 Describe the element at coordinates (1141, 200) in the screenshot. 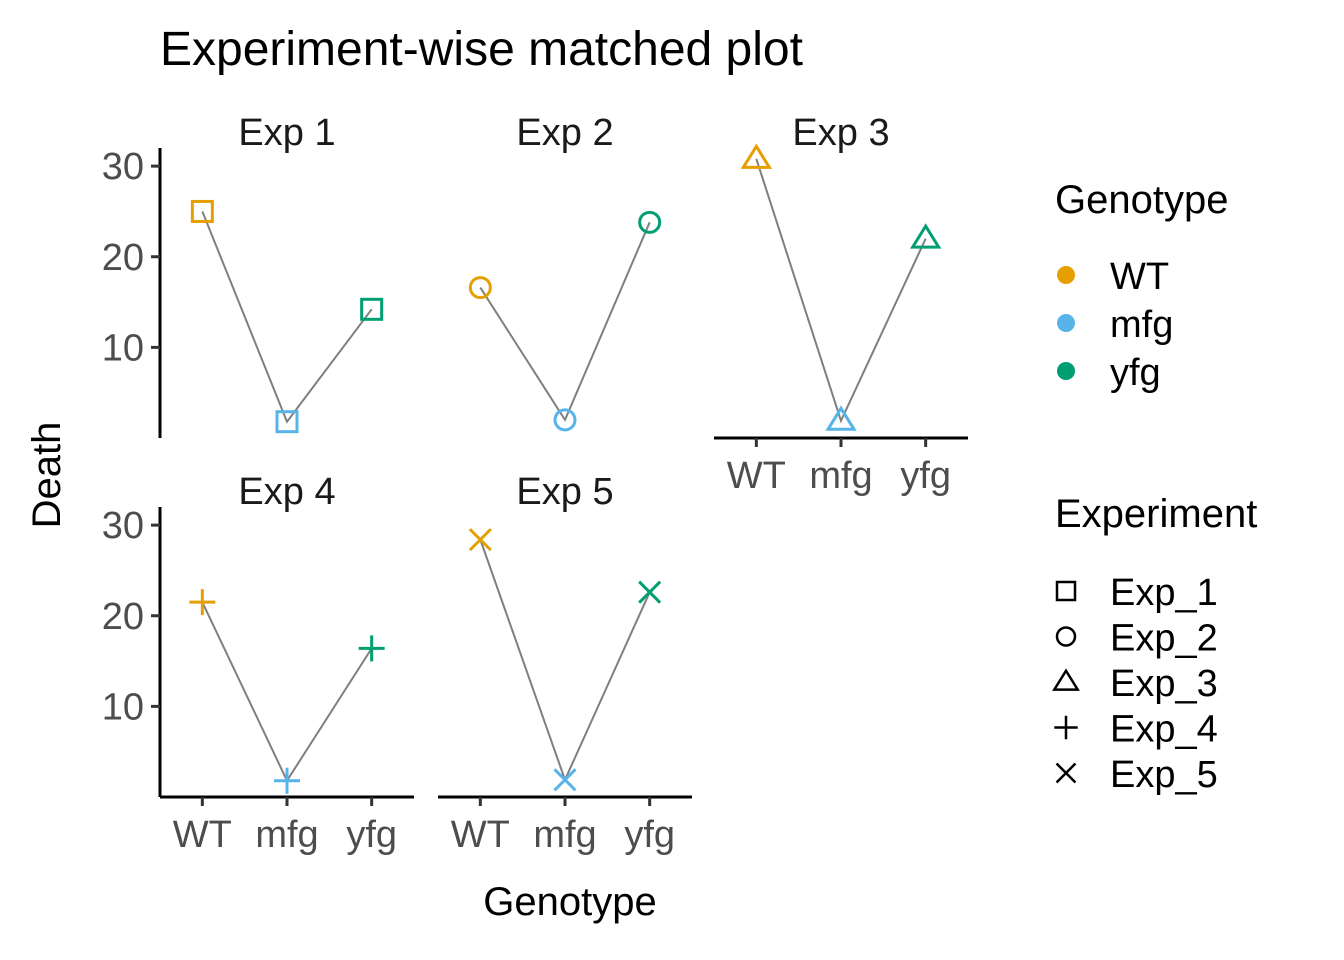

I see `legend-title-genotype: Genotype` at that location.